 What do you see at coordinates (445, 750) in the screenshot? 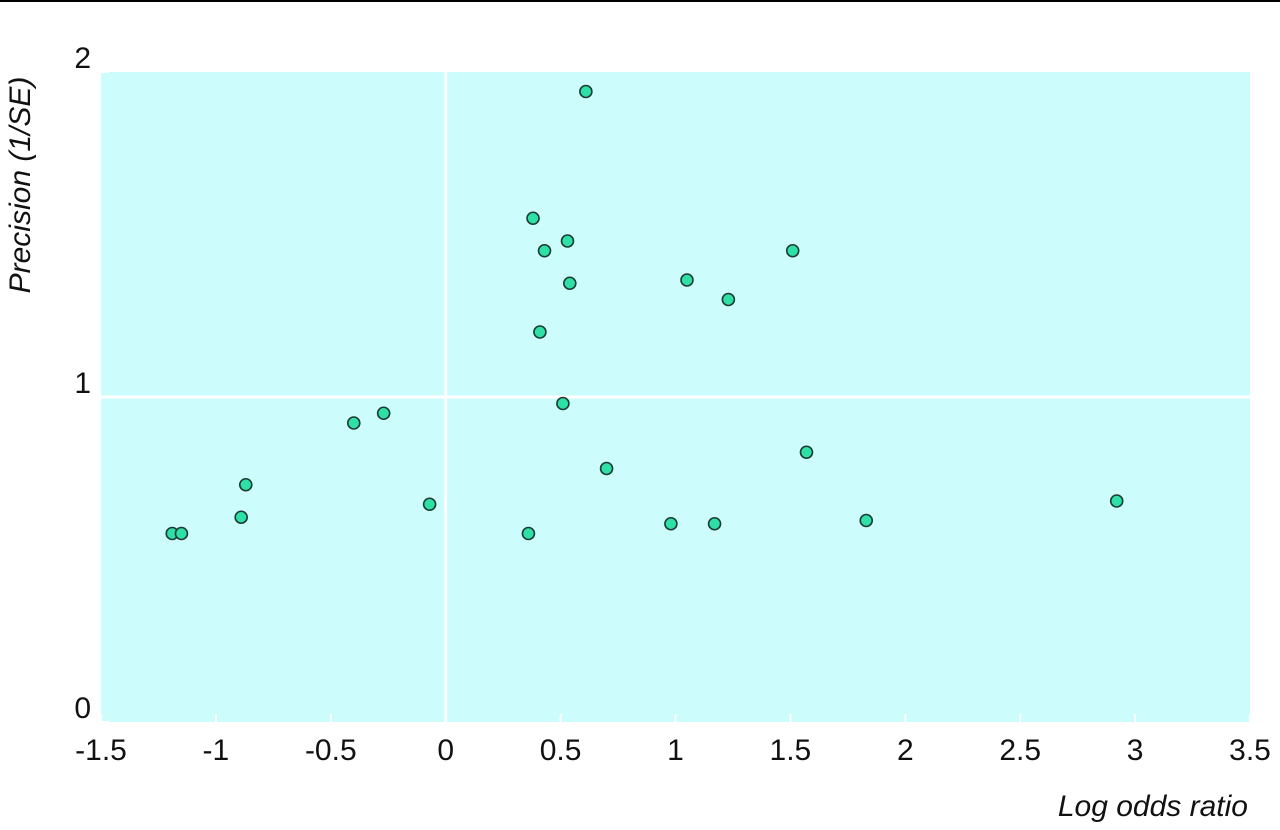
I see `x-tick-label: 0` at bounding box center [445, 750].